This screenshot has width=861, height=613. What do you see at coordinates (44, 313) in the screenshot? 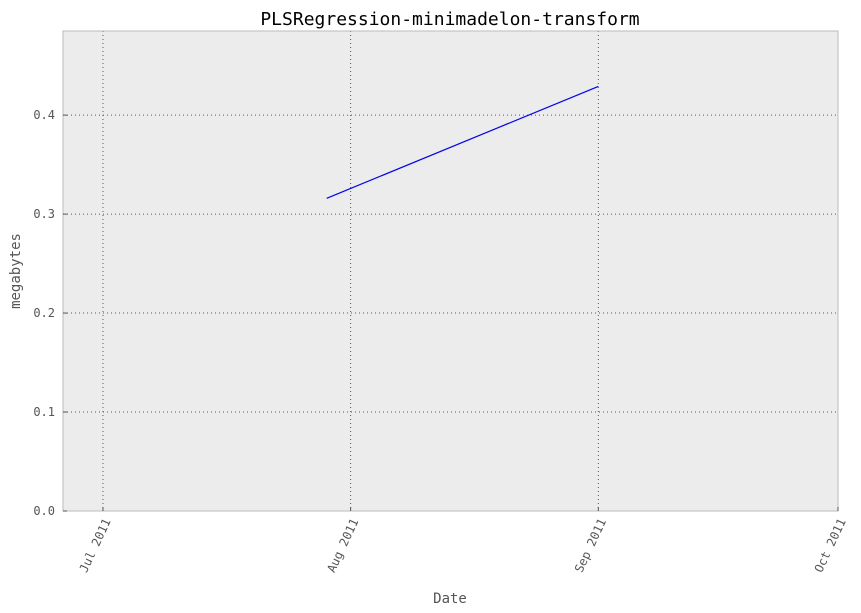
I see `y-tick-label: 0.2` at bounding box center [44, 313].